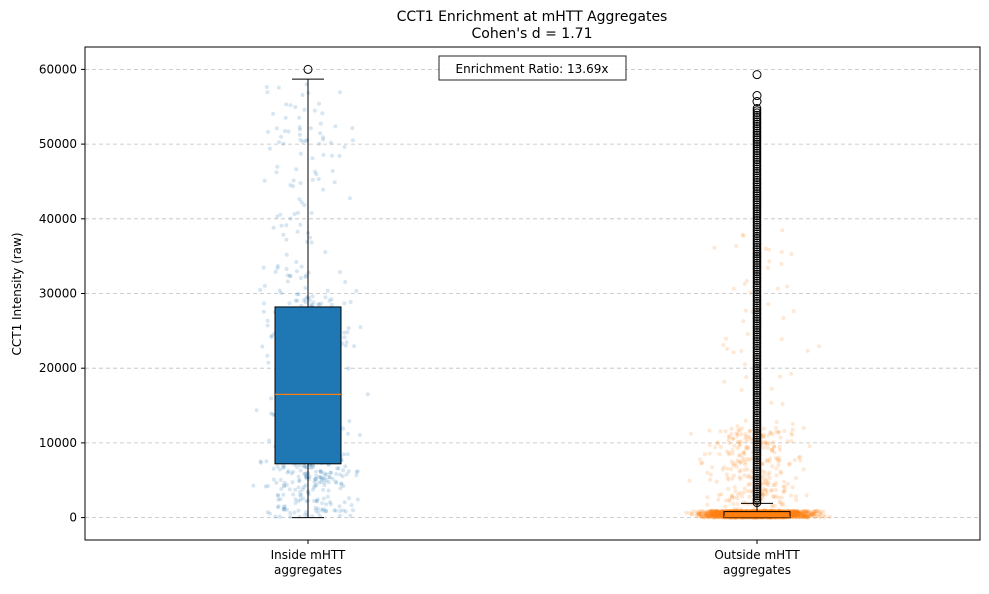 This screenshot has width=989, height=594. What do you see at coordinates (58, 144) in the screenshot?
I see `y-tick-label: 50000` at bounding box center [58, 144].